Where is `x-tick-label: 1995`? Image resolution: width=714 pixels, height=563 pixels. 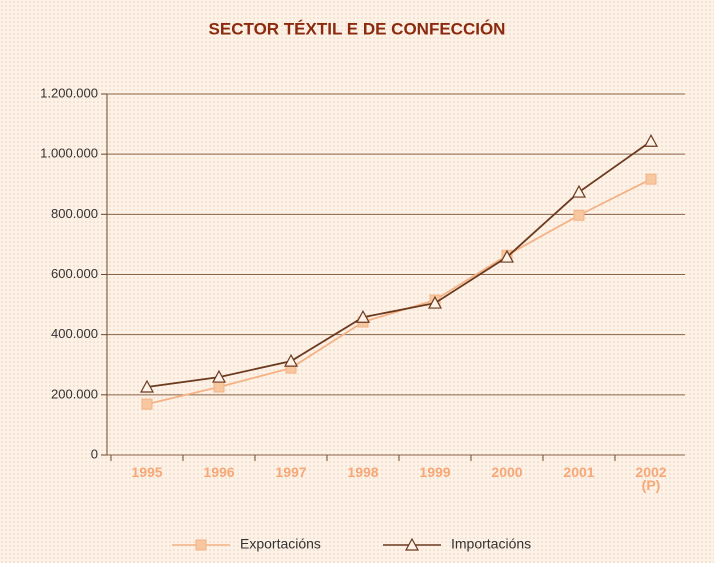 x-tick-label: 1995 is located at coordinates (147, 472).